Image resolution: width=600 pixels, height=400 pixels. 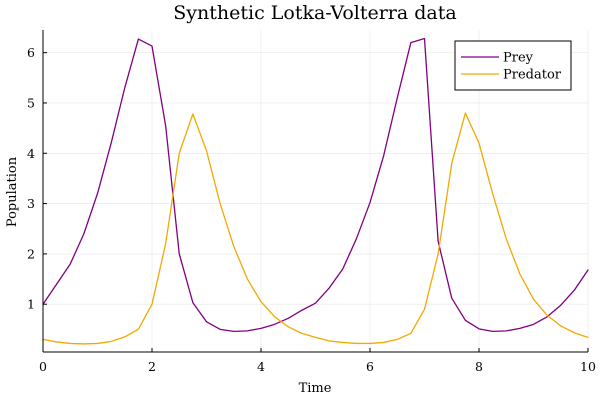 What do you see at coordinates (31, 304) in the screenshot?
I see `y-tick-label: 1` at bounding box center [31, 304].